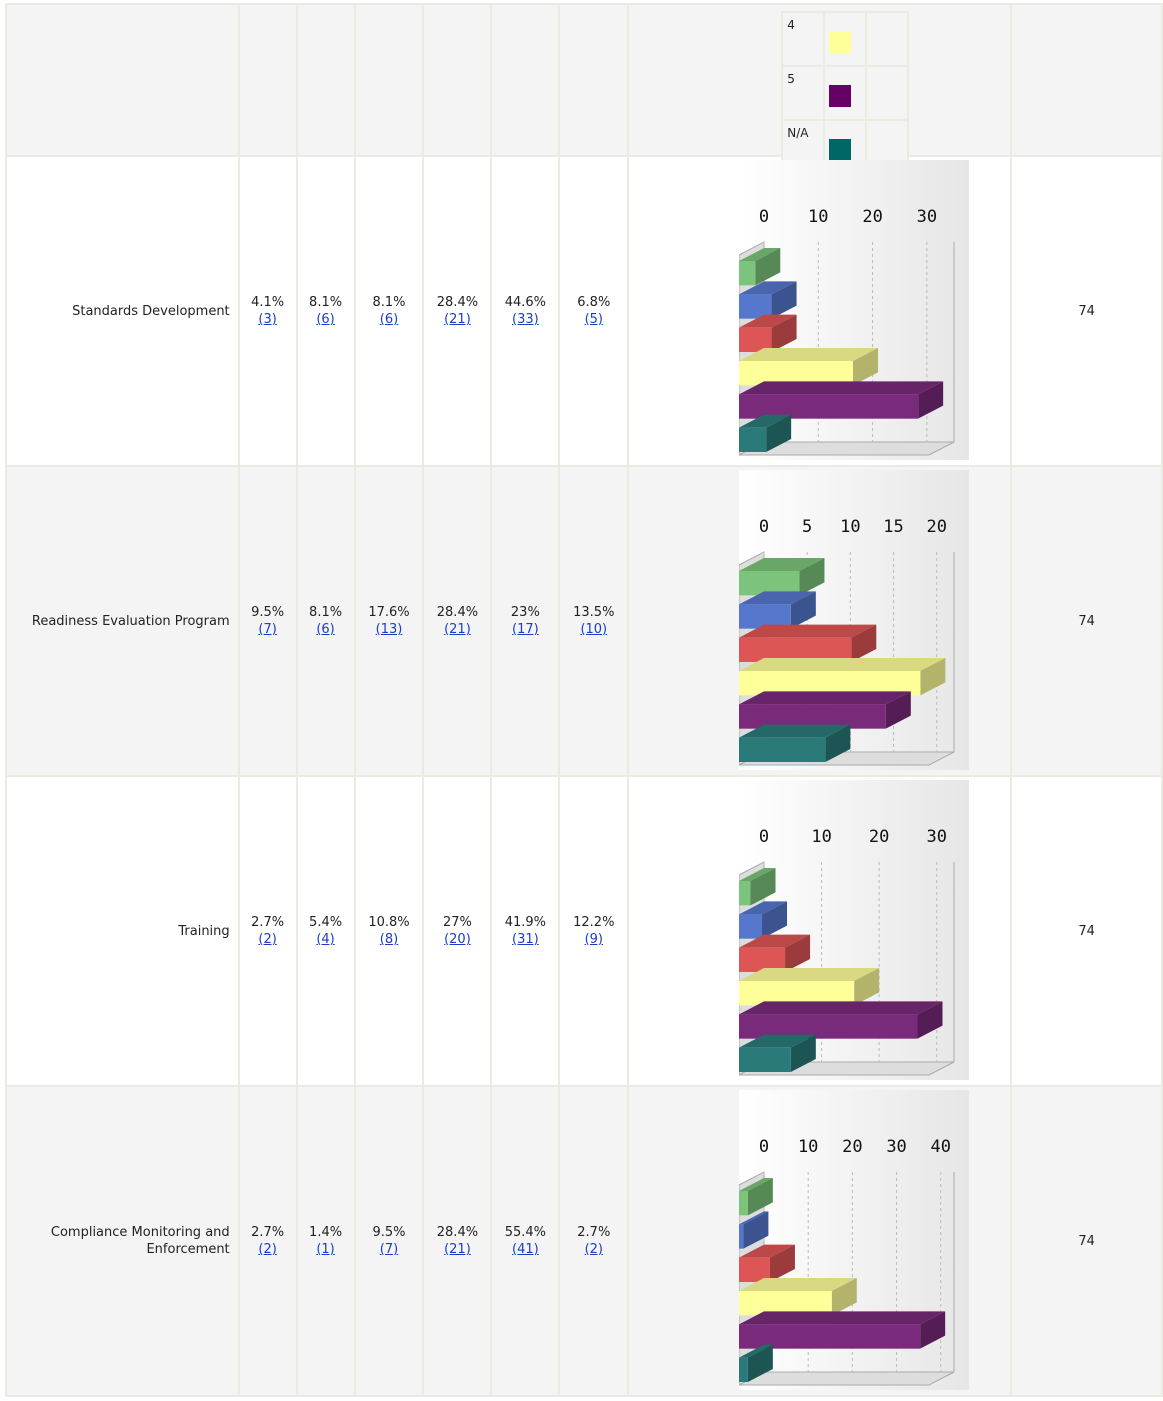 The height and width of the screenshot is (1401, 1163). Describe the element at coordinates (525, 319) in the screenshot. I see `count-link: (33)` at that location.